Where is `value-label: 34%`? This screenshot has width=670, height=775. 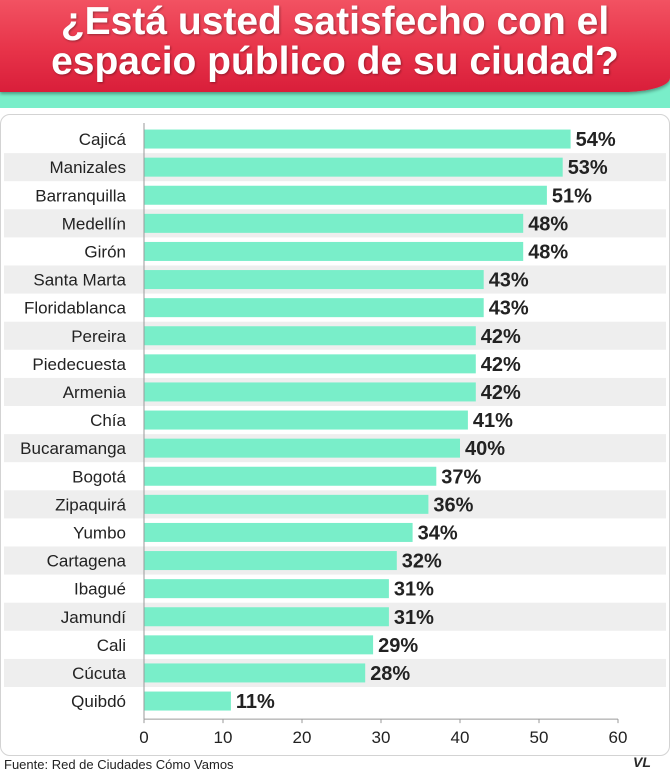
value-label: 34% is located at coordinates (438, 533).